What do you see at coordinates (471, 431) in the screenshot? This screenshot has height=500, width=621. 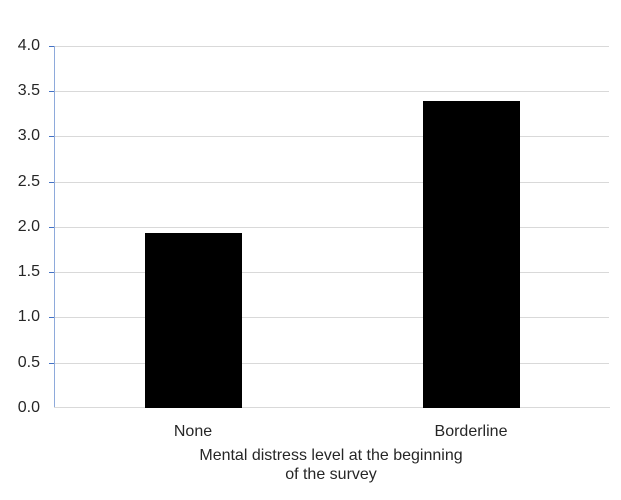 I see `x-tick-label-borderline: Borderline` at bounding box center [471, 431].